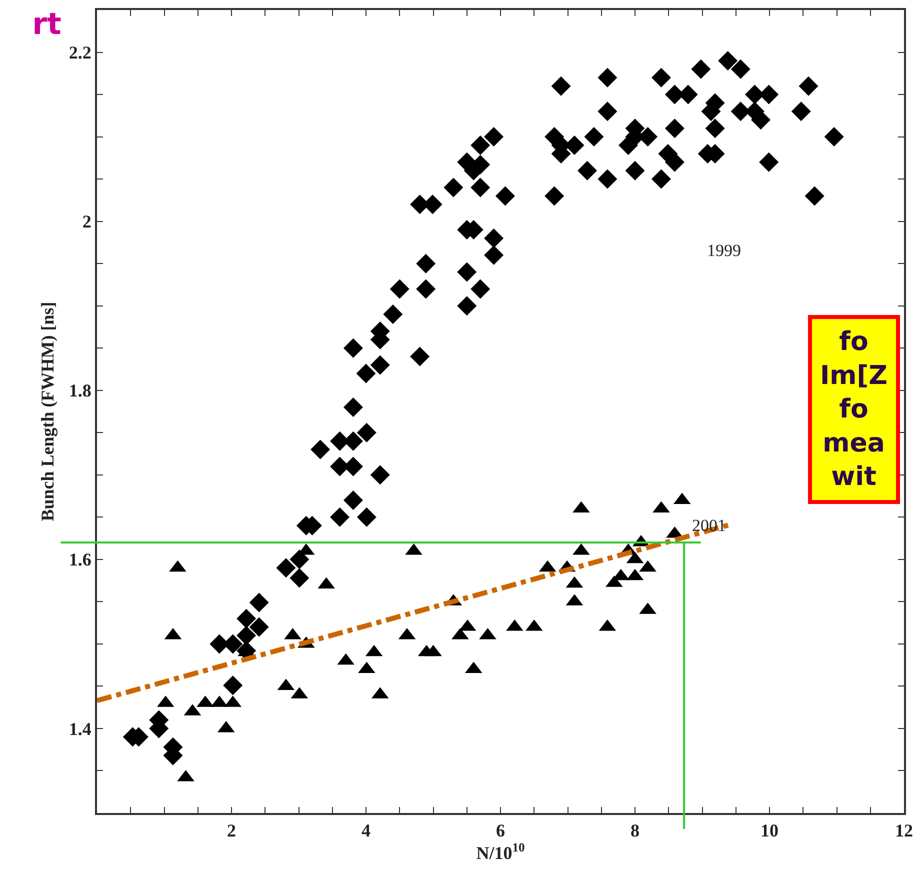 The width and height of the screenshot is (921, 882). Describe the element at coordinates (769, 830) in the screenshot. I see `x-tick-label: 10` at that location.